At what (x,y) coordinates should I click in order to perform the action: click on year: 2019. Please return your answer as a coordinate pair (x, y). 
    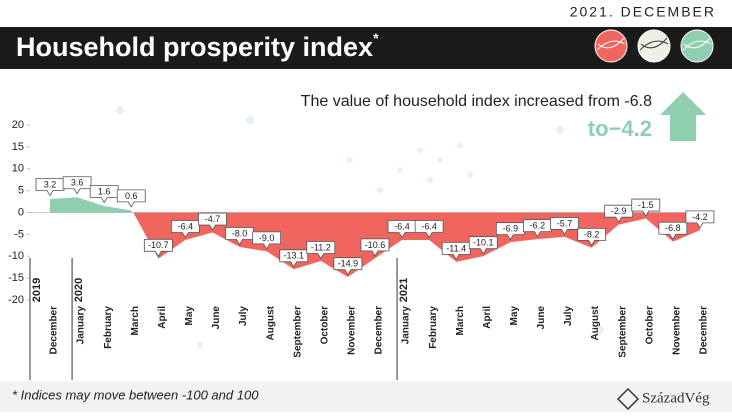
    Looking at the image, I should click on (37, 290).